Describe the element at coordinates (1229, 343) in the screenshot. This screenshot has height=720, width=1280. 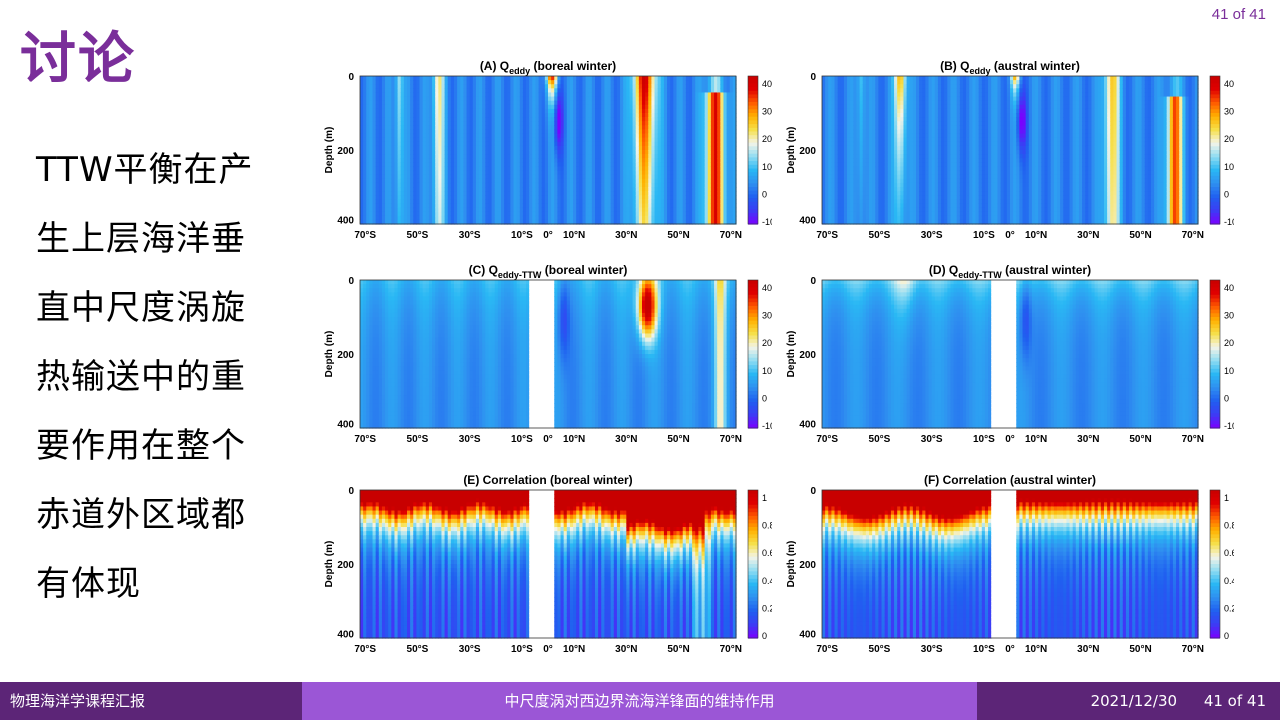
I see `colorbar-tick-label: 20` at that location.